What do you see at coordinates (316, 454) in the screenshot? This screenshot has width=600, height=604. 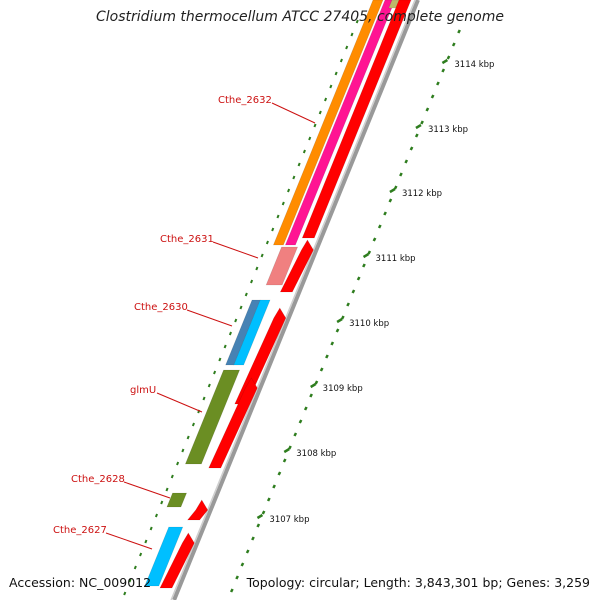 I see `scale-label: 3108 kbp` at bounding box center [316, 454].